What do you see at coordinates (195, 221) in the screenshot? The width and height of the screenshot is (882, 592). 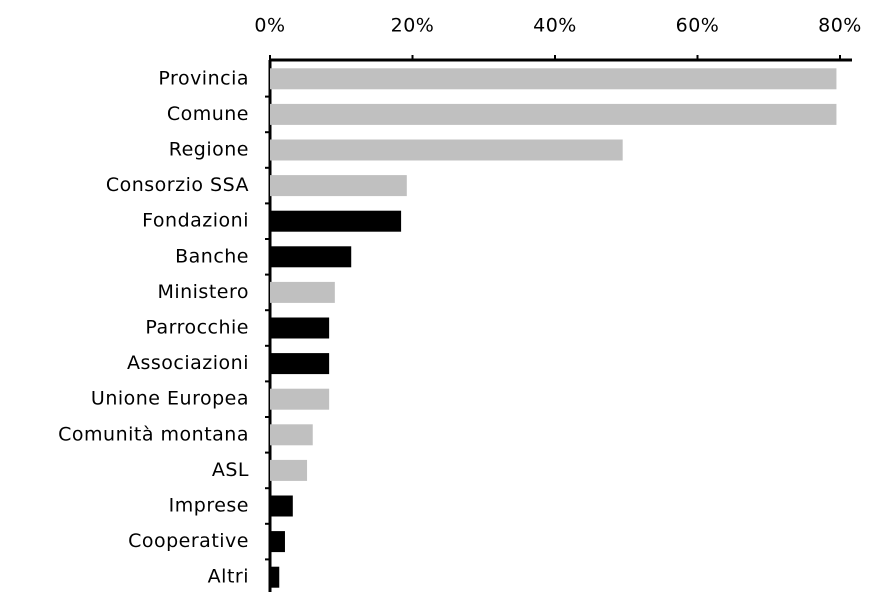 I see `y-tick-label: Fondazioni` at bounding box center [195, 221].